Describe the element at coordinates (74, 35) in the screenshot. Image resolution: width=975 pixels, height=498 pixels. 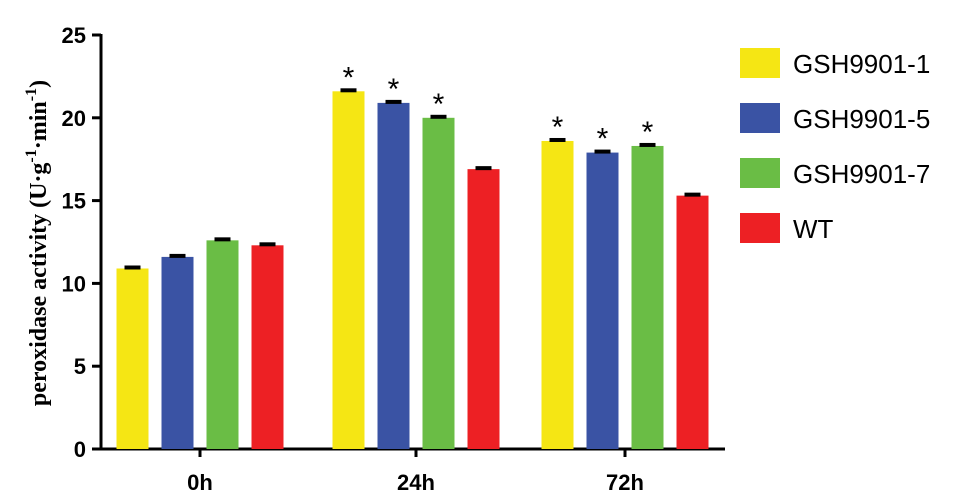
I see `y-tick-label: 25` at that location.